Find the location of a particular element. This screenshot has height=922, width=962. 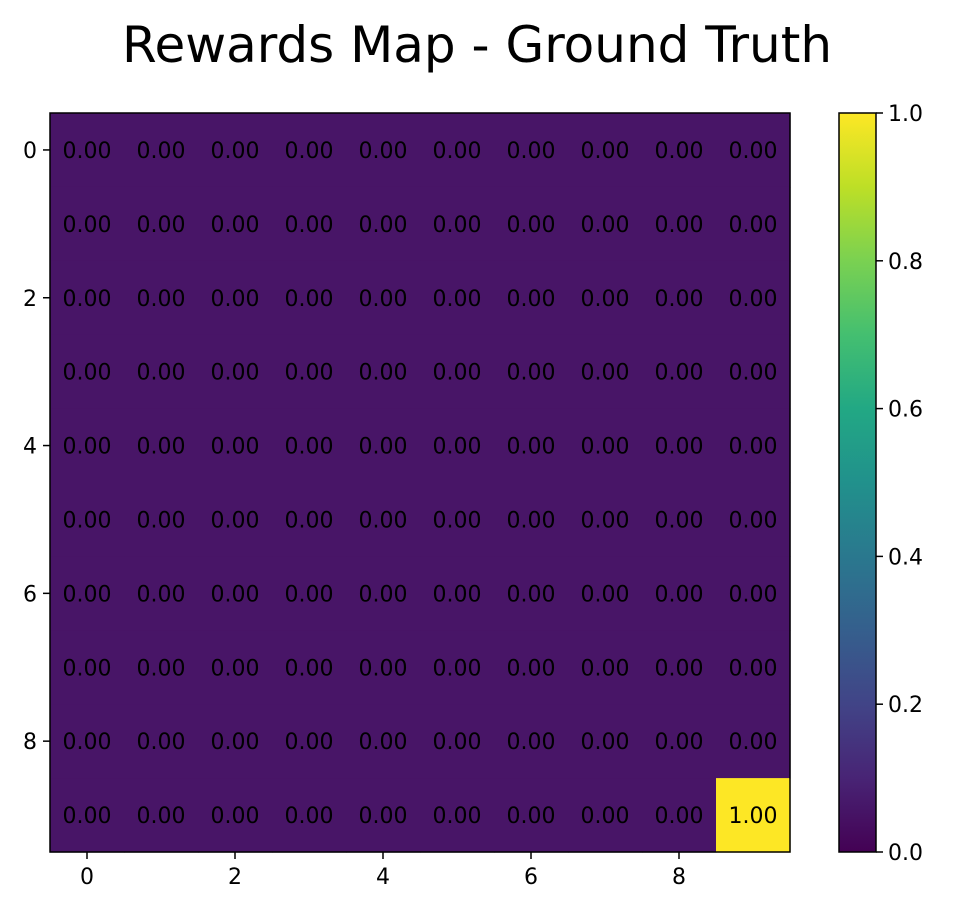

colorbar-tick-label: 0.4 is located at coordinates (905, 557).